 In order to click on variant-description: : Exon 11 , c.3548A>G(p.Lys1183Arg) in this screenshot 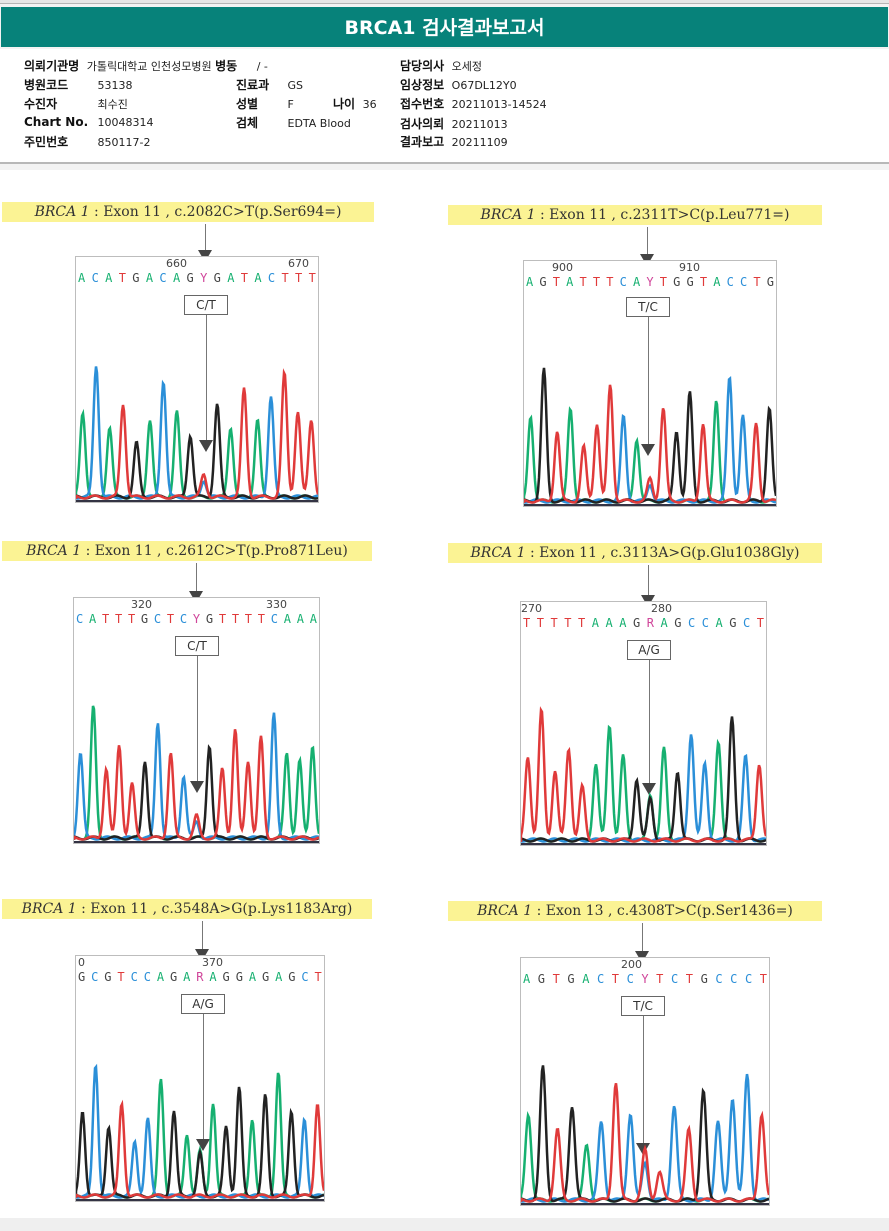, I will do `click(214, 909)`.